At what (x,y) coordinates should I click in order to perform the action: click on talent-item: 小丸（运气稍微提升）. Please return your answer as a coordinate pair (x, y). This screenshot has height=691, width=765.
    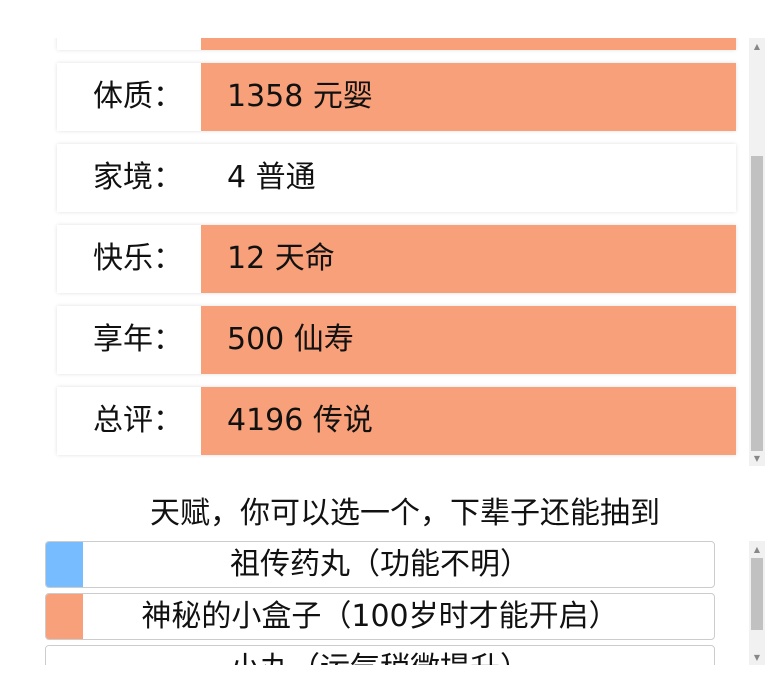
    Looking at the image, I should click on (380, 655).